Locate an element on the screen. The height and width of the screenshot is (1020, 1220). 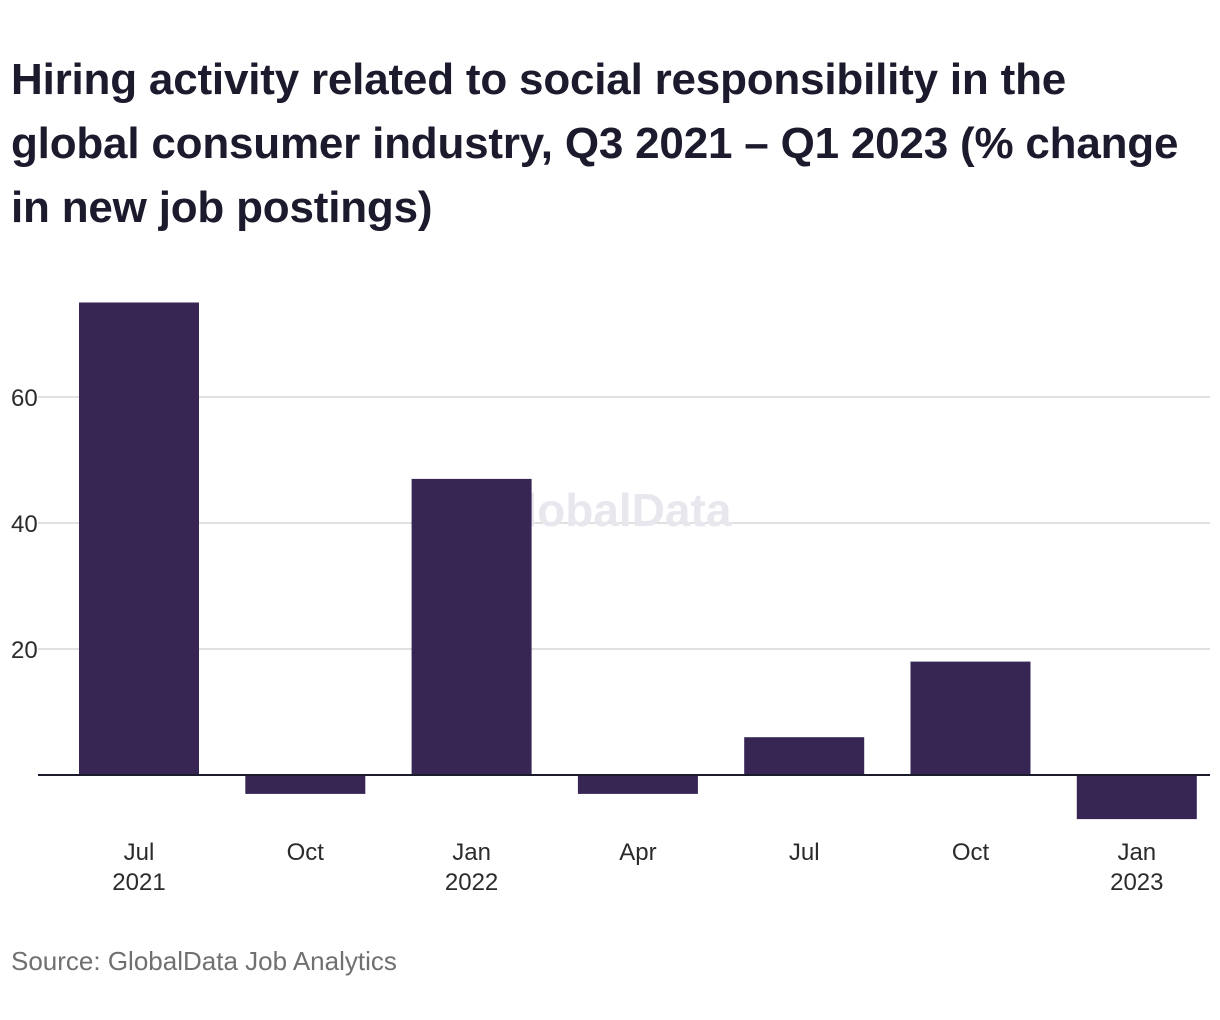
y-axis-tick-labels: 20 40 60 is located at coordinates (24, 524).